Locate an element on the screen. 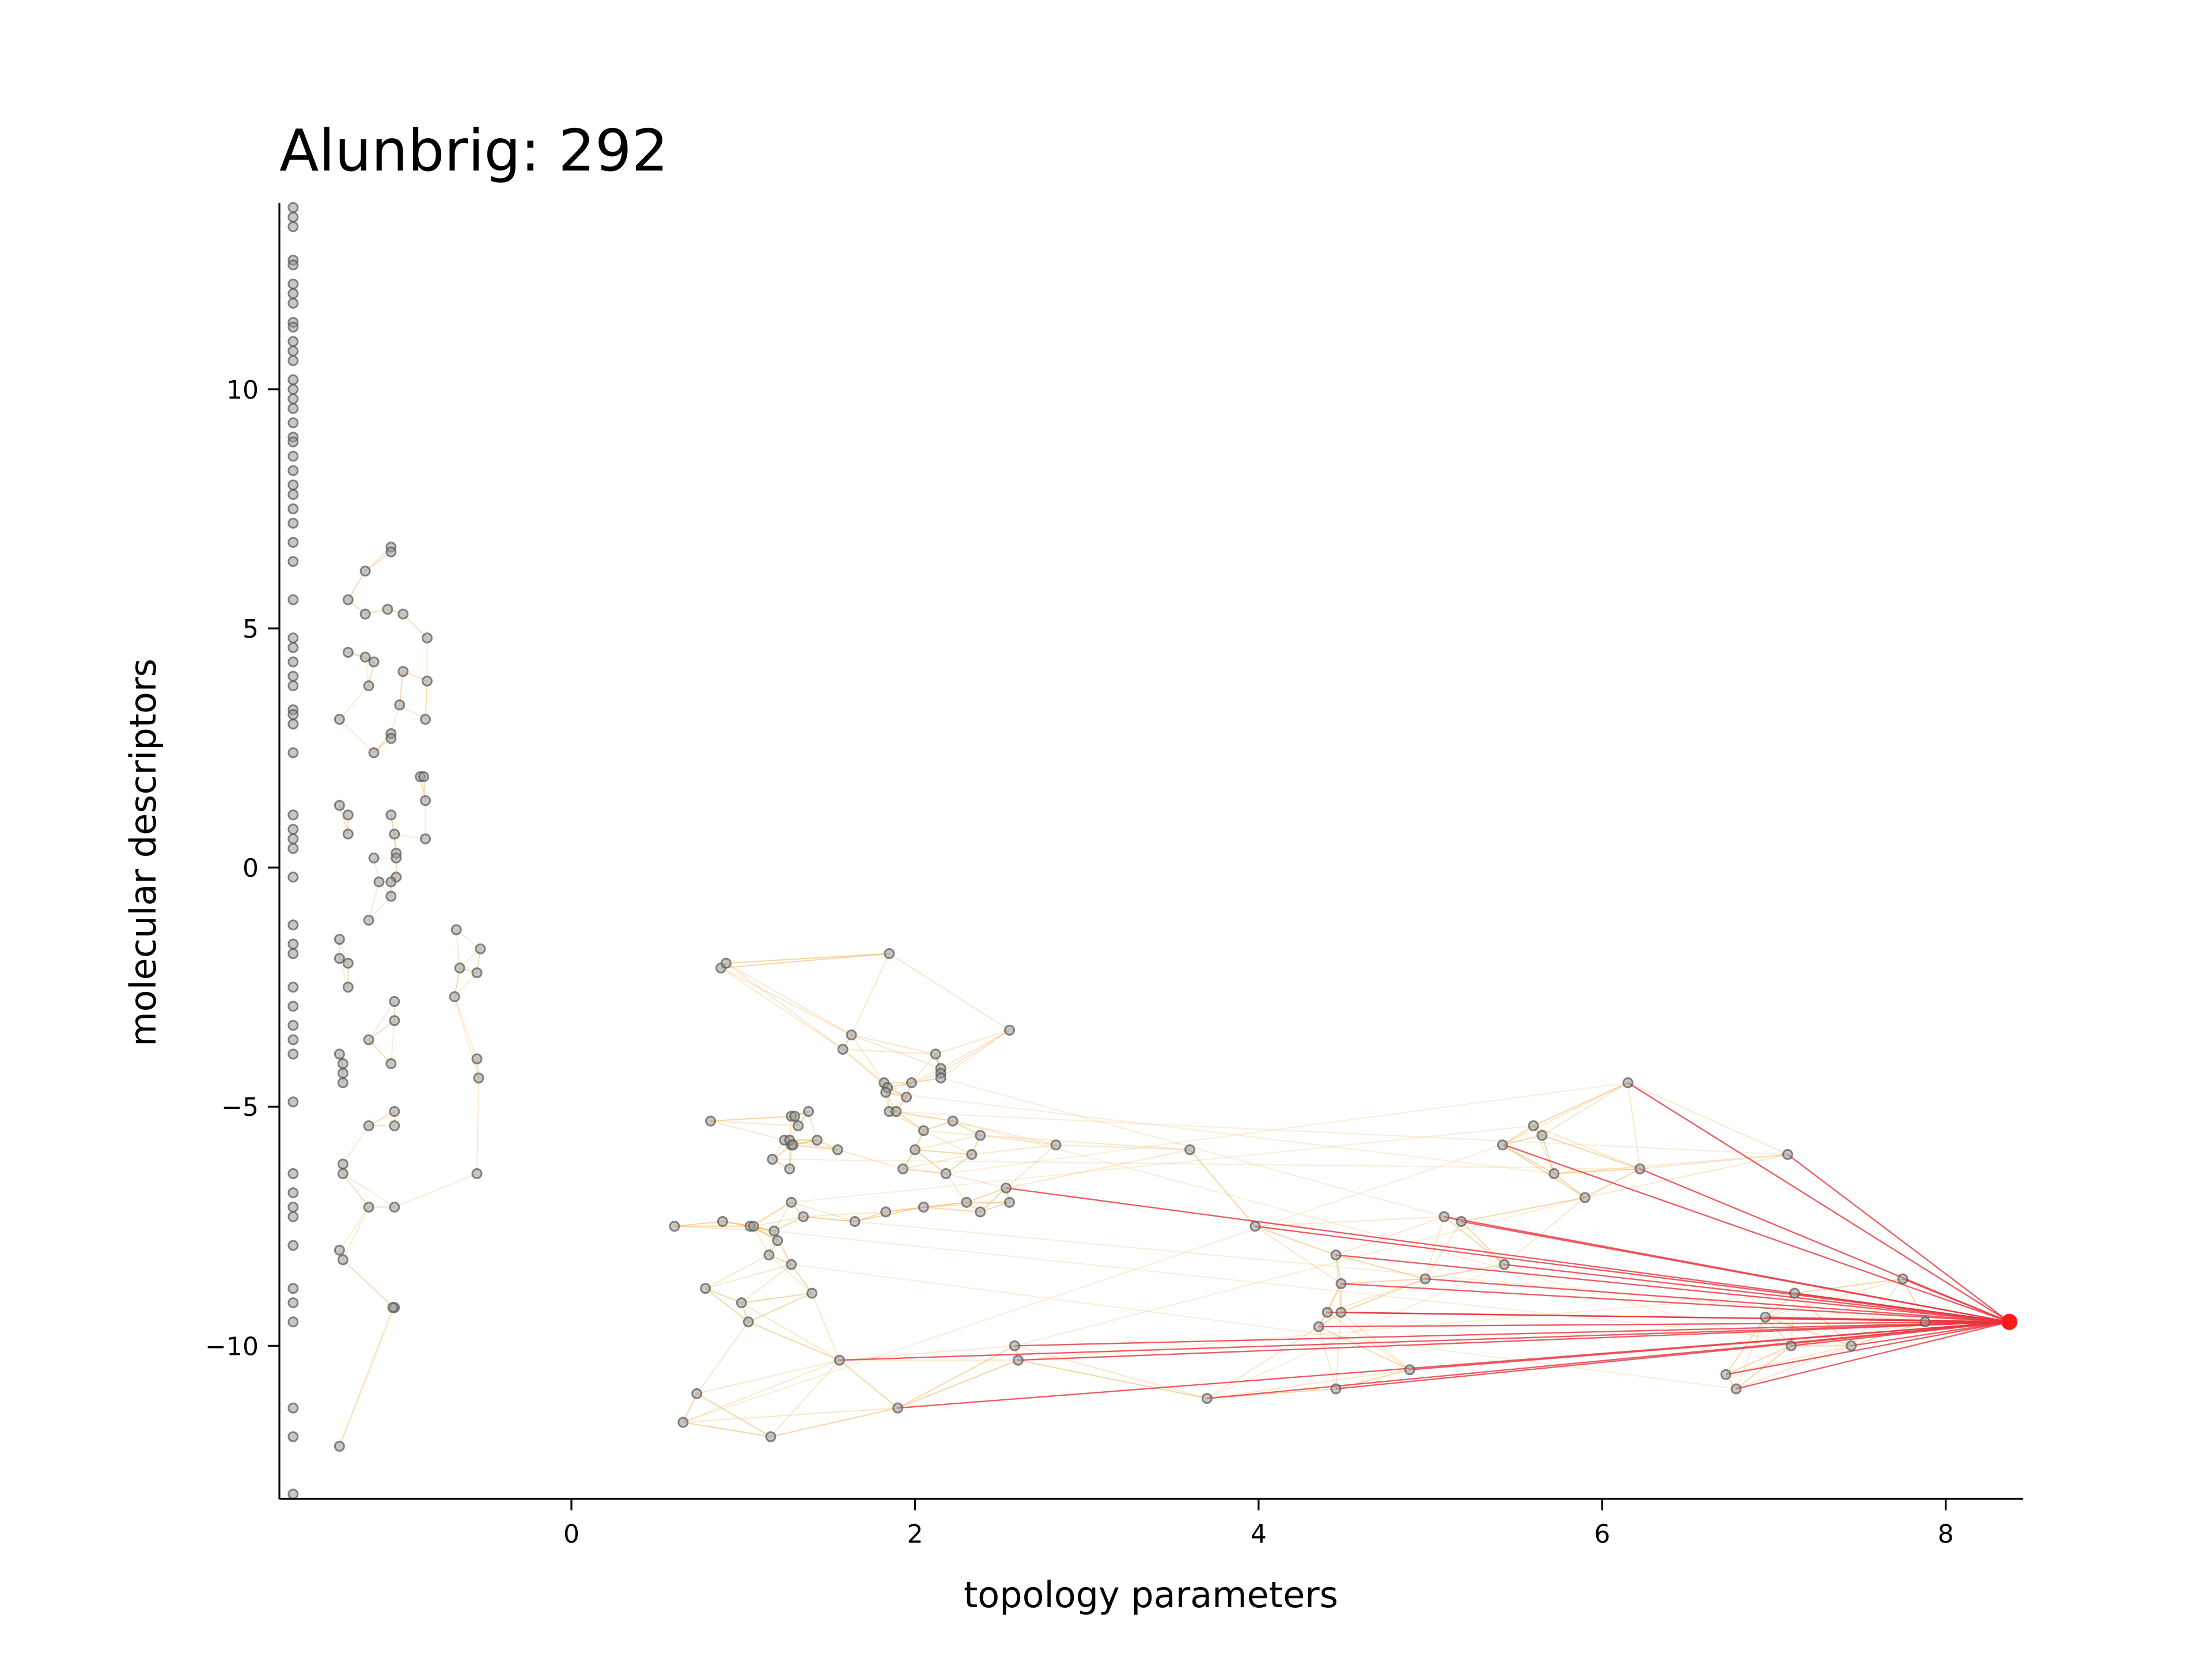 This screenshot has width=2212, height=1659. x-tick-label: 6 is located at coordinates (1602, 1534).